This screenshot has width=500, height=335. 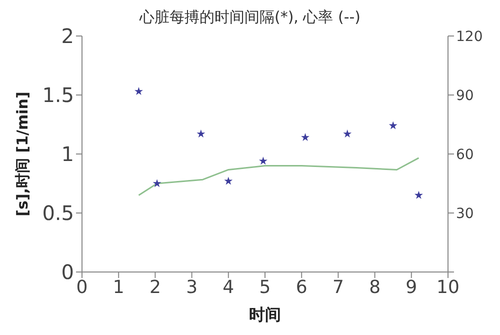 What do you see at coordinates (338, 287) in the screenshot?
I see `x-tick-label: 7` at bounding box center [338, 287].